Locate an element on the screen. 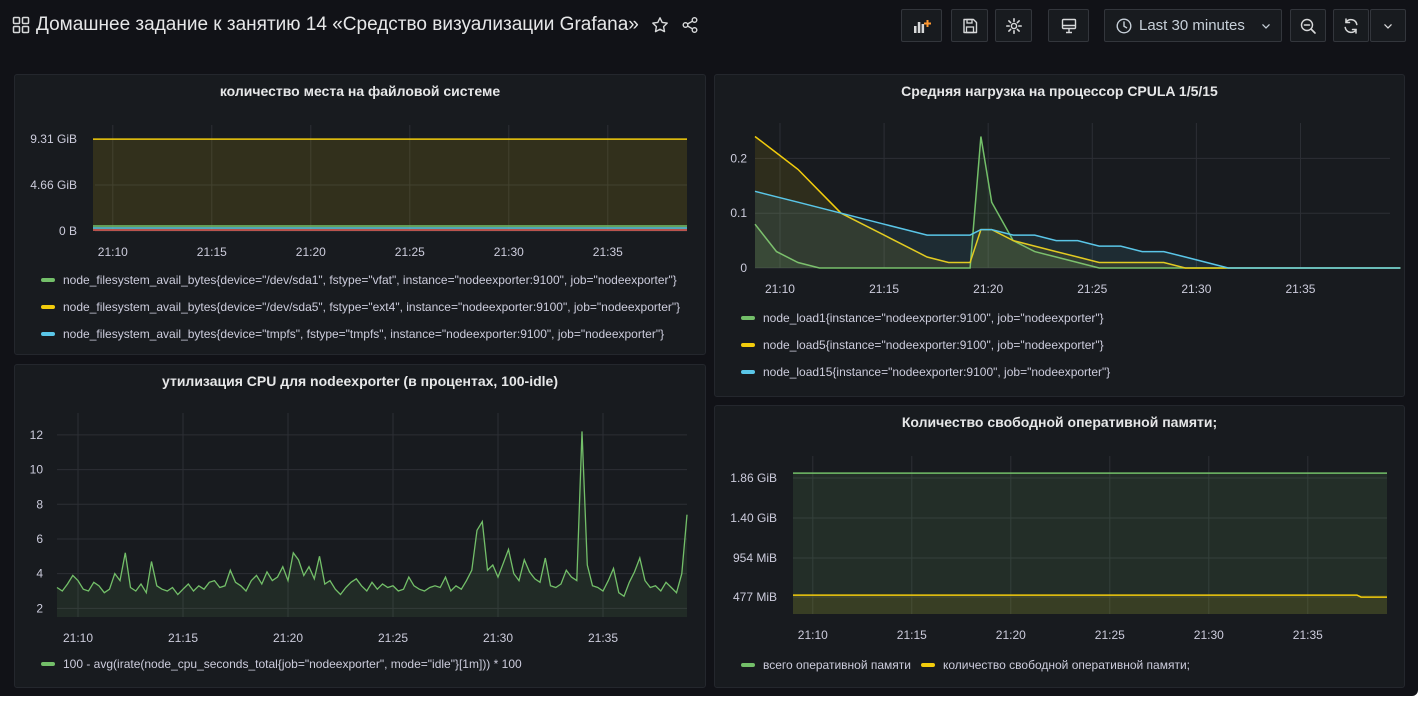  chevron-down-icon is located at coordinates (1388, 26).